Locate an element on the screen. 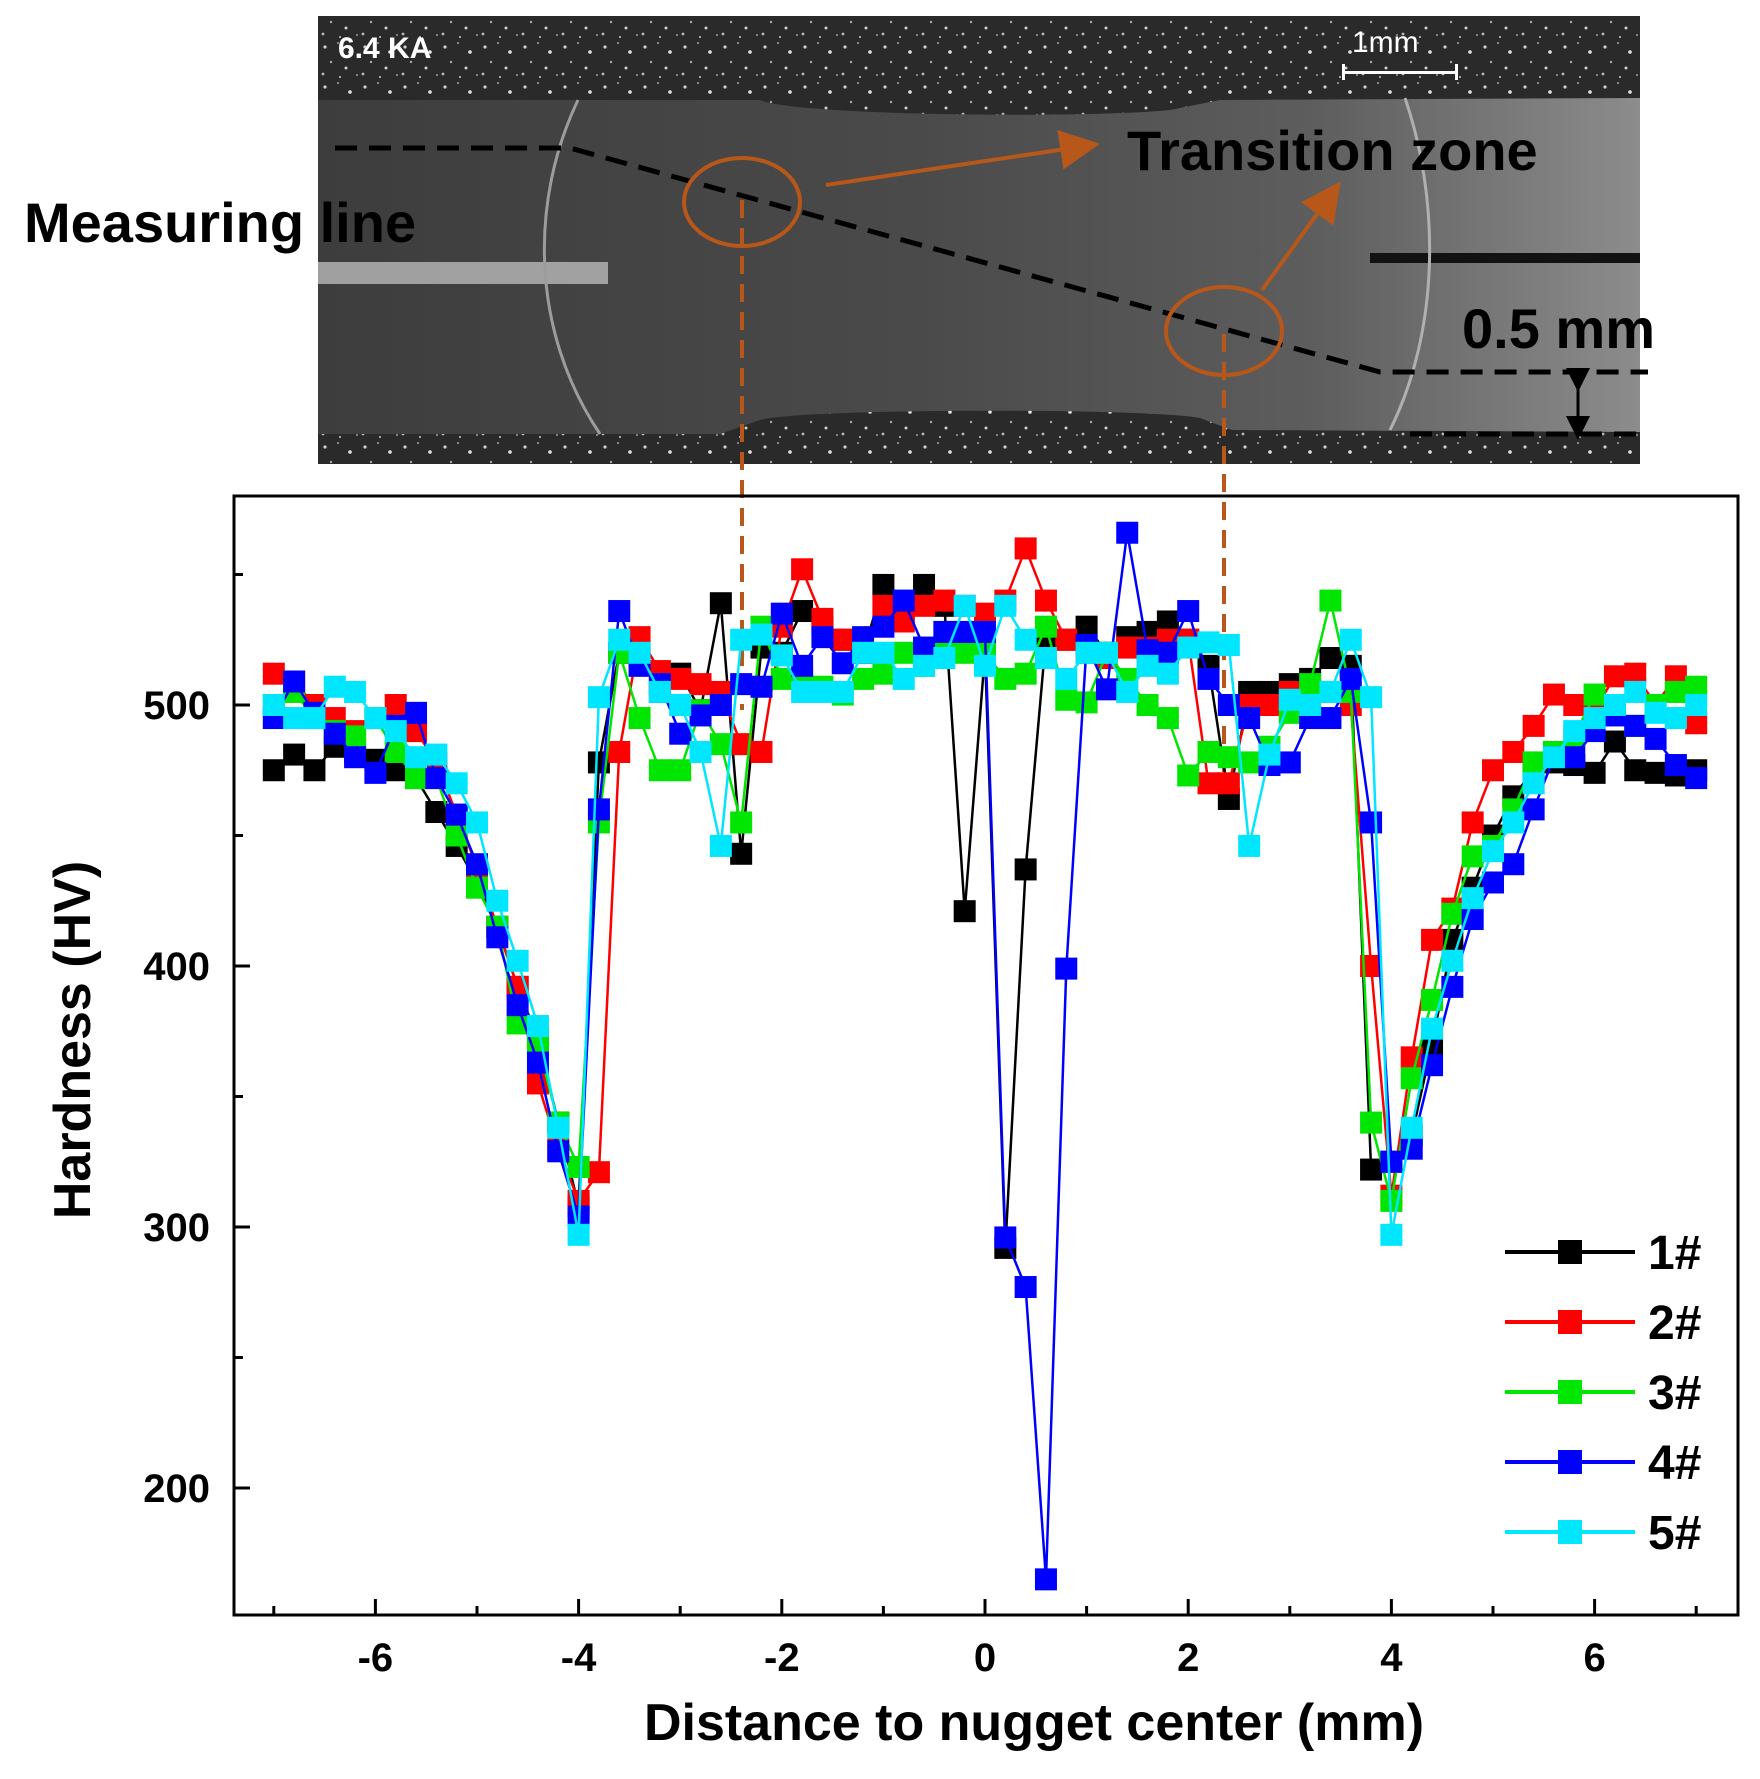  legend-item: 1# is located at coordinates (1603, 1253).